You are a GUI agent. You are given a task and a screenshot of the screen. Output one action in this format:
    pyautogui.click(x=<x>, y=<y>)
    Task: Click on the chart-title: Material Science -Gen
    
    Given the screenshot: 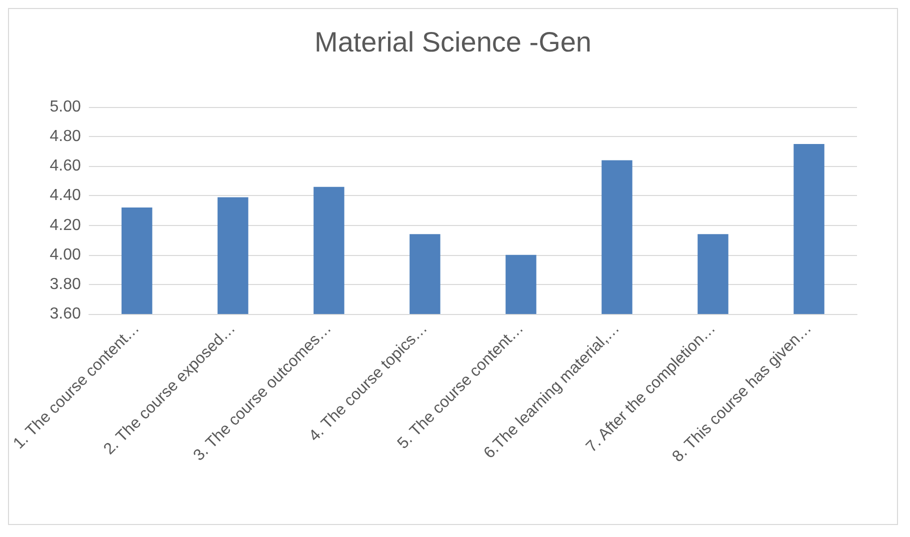 What is the action you would take?
    pyautogui.click(x=453, y=42)
    